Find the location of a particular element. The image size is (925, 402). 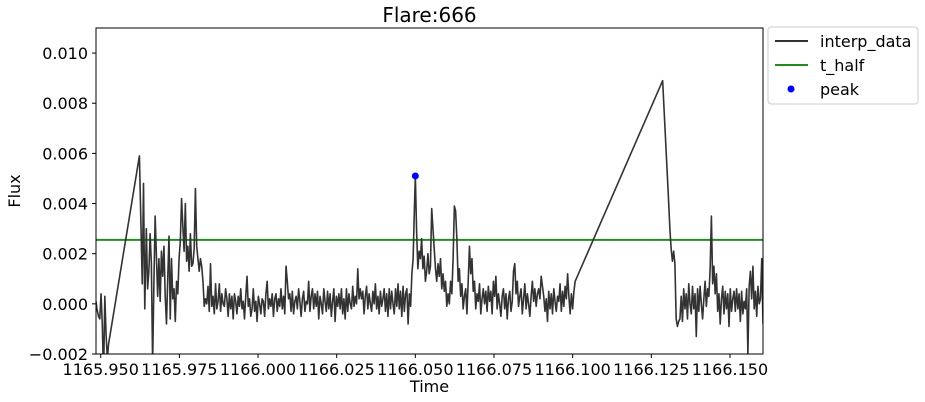

y-tick-label: 0.004 is located at coordinates (65, 204).